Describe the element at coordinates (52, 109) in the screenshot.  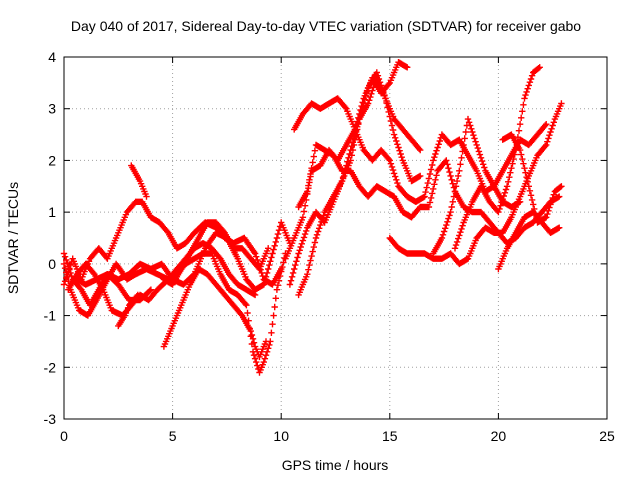
I see `y-tick-label: 3` at that location.